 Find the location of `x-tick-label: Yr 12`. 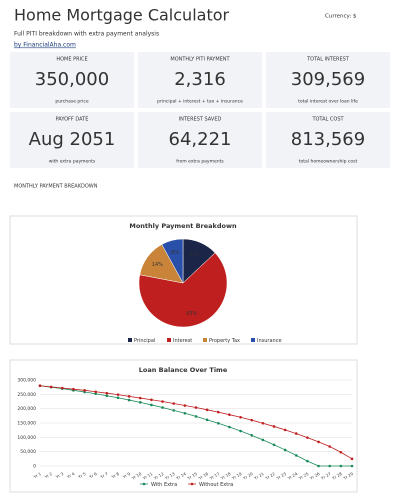

x-tick-label: Yr 12 is located at coordinates (158, 476).